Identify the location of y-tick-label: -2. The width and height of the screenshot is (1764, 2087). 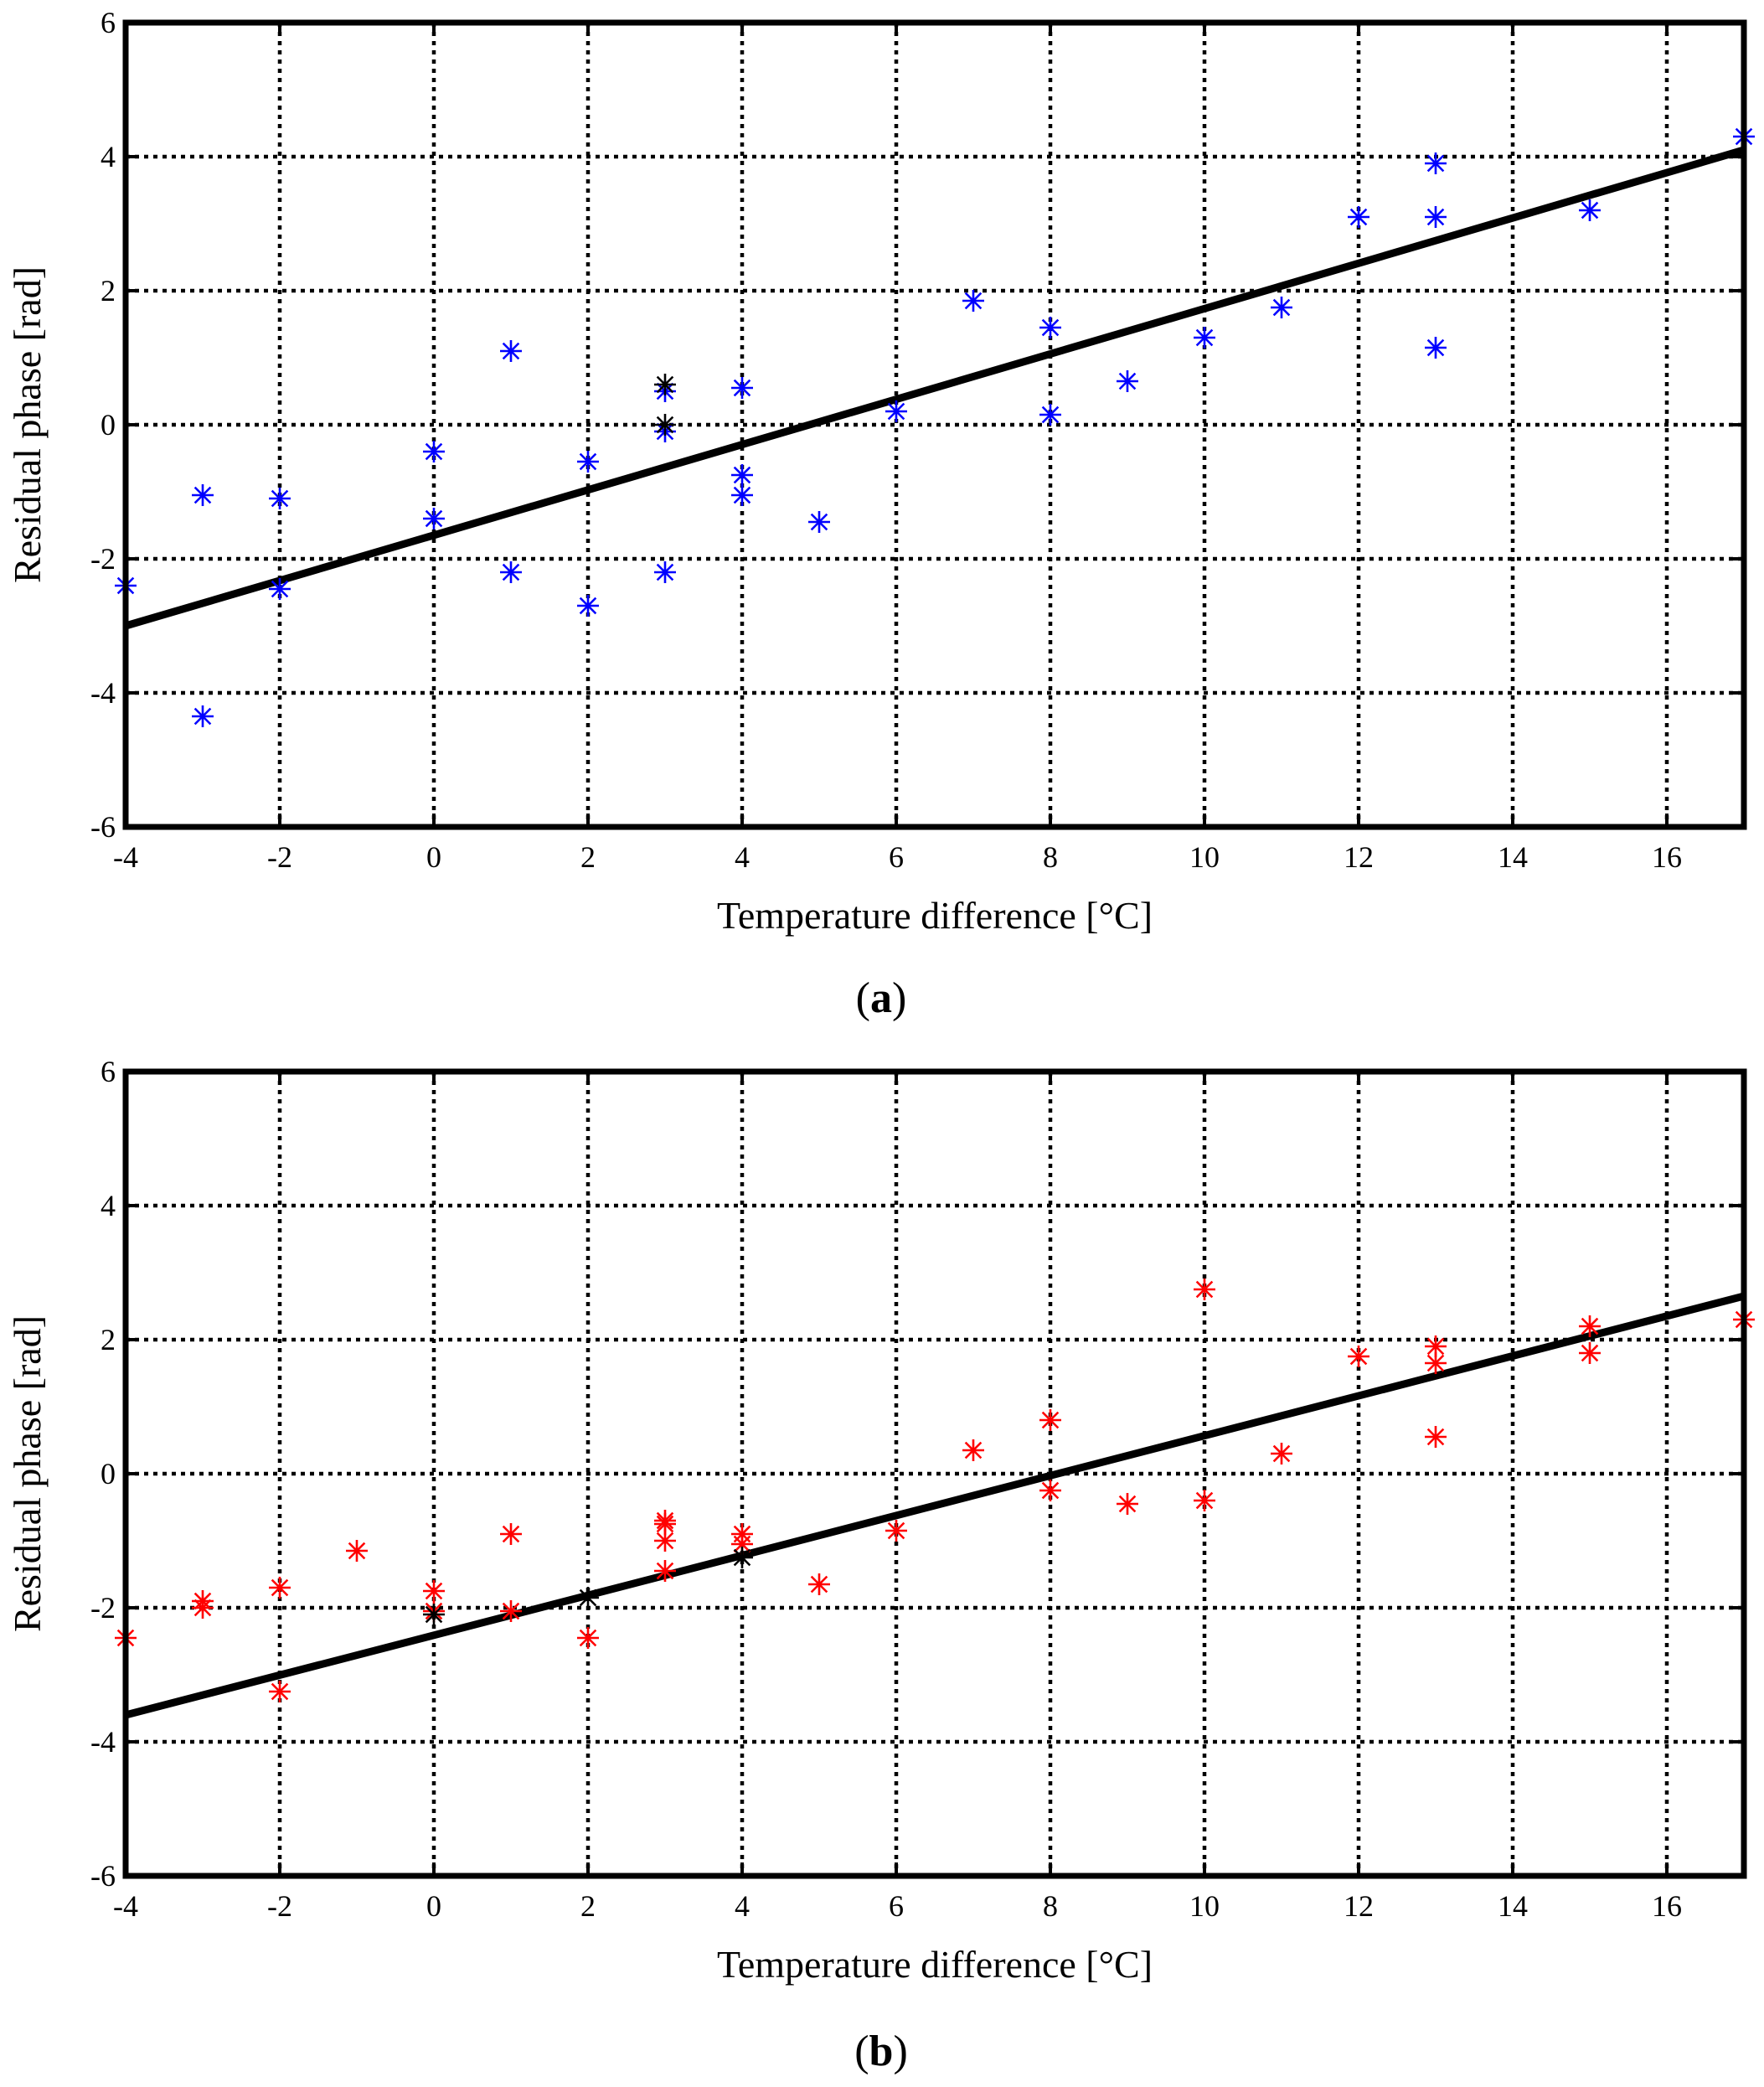
(103, 1608).